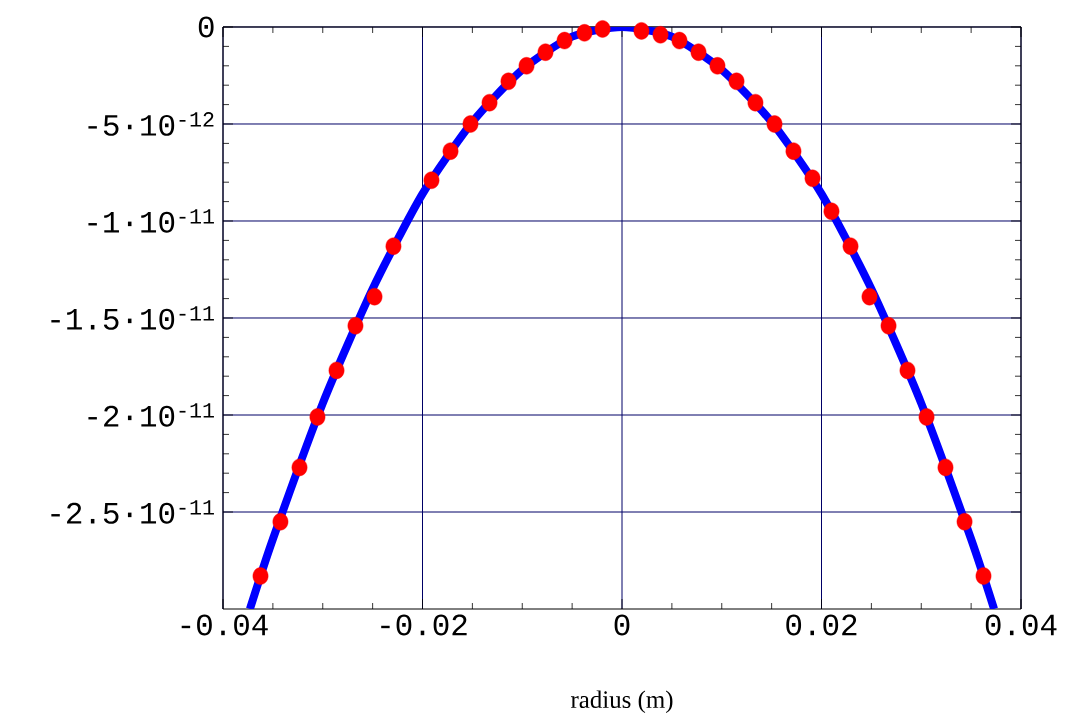 The image size is (1068, 724). I want to click on y-tick-label: -5·10$^{-12}$, so click(151, 124).